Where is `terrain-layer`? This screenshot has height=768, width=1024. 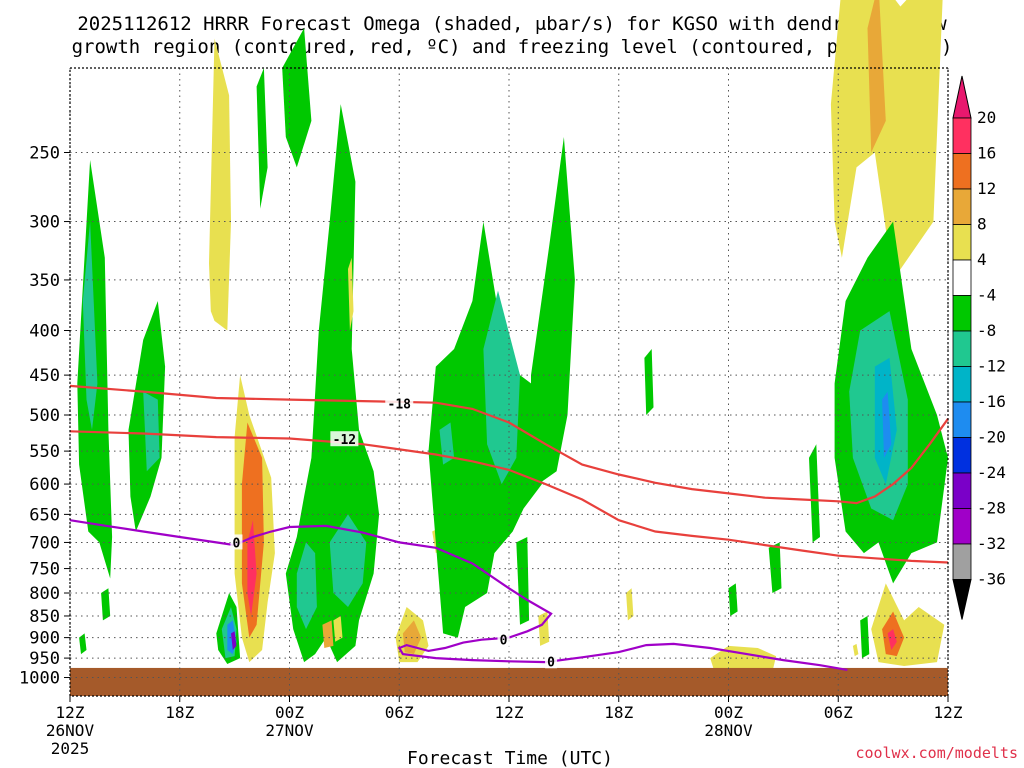
terrain-layer is located at coordinates (509, 681).